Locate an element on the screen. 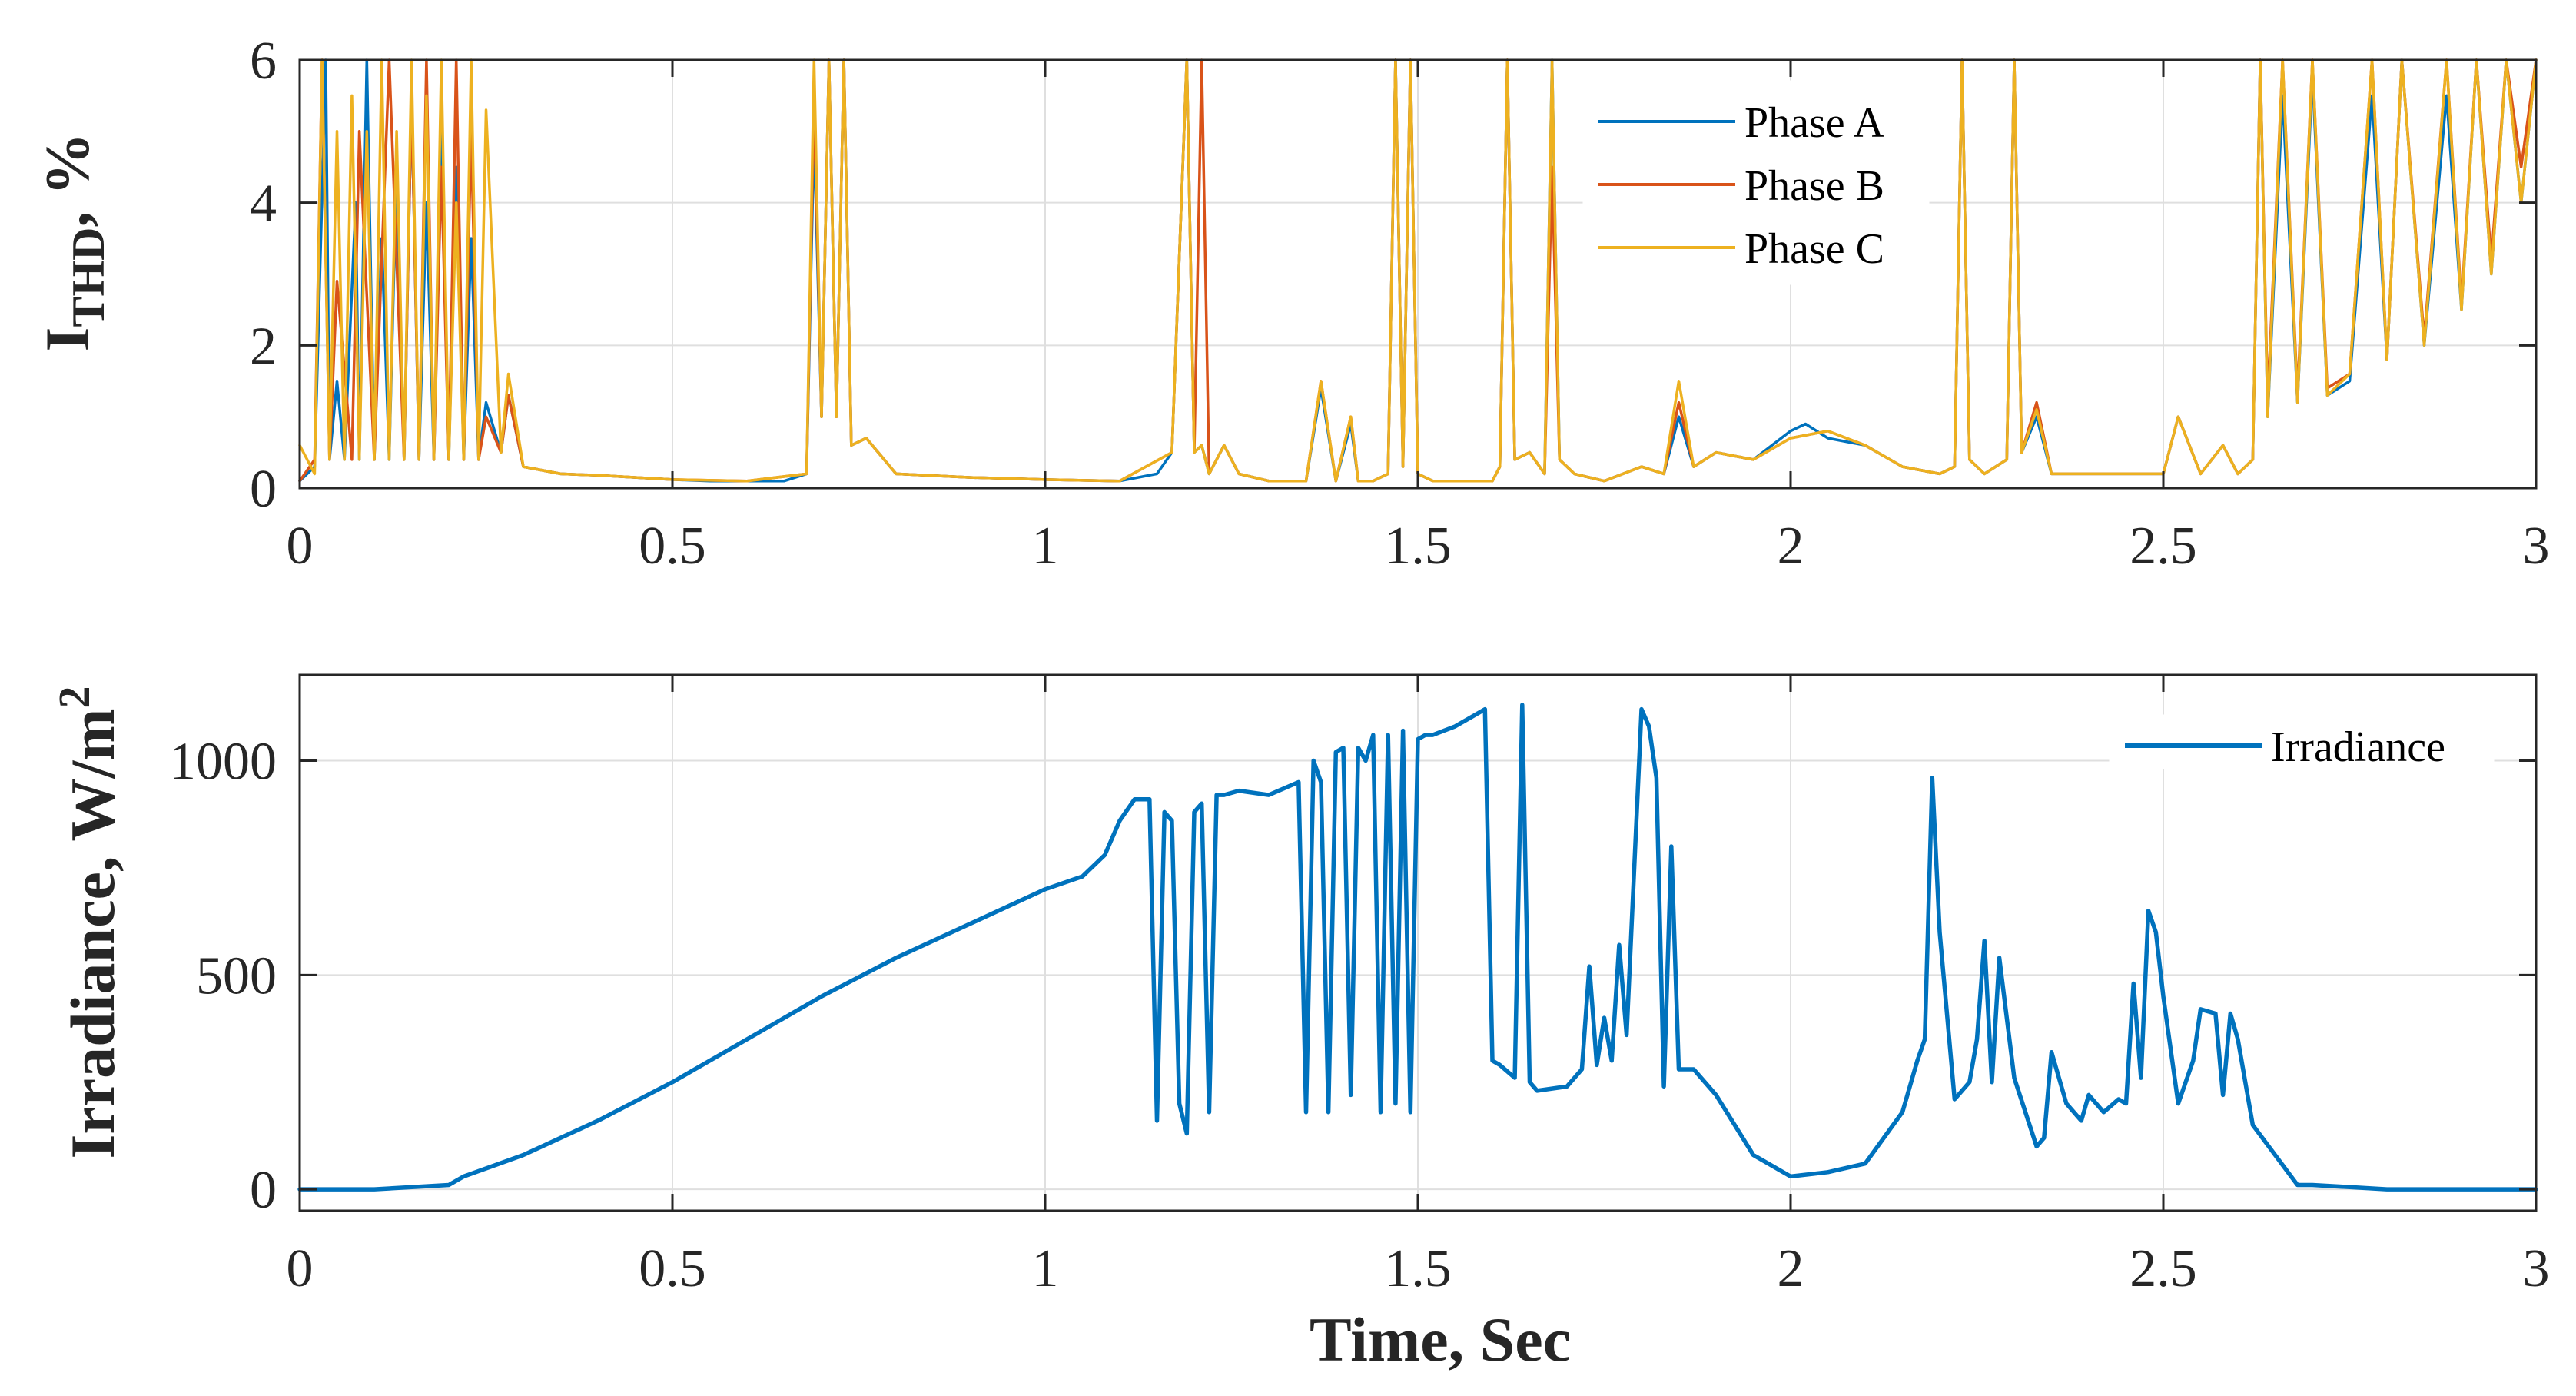 This screenshot has width=2576, height=1396. irradiance-y-axis-title: Irradiance, W/m2 is located at coordinates (88, 922).